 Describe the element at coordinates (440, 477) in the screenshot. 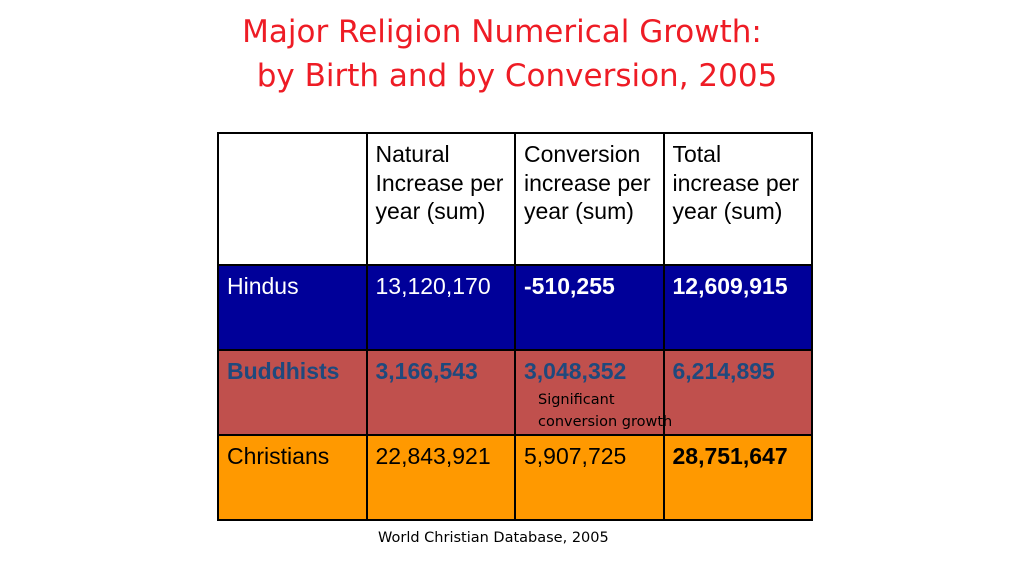

I see `natural-cell: 22,843,921` at that location.